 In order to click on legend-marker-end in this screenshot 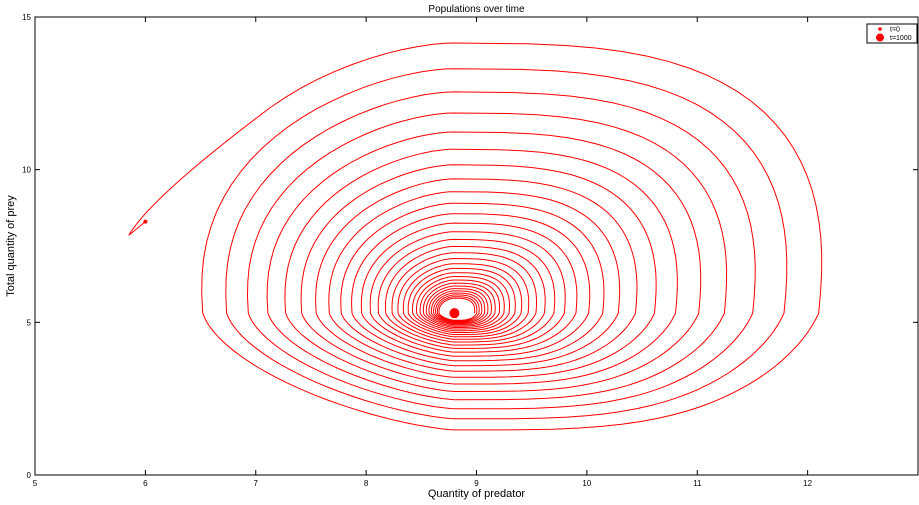, I will do `click(880, 37)`.